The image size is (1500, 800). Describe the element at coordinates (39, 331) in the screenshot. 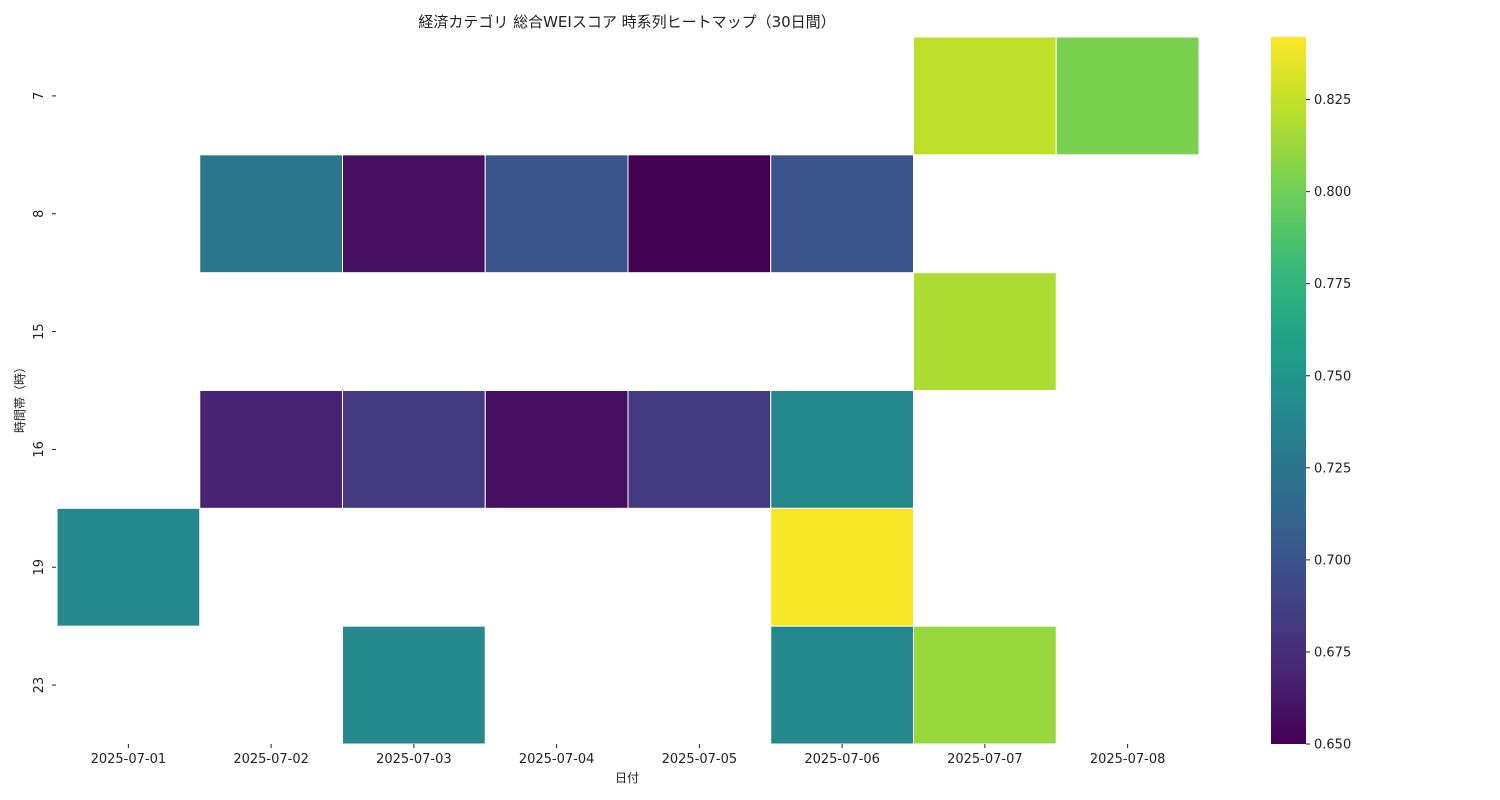

I see `y-tick-label: 15` at that location.